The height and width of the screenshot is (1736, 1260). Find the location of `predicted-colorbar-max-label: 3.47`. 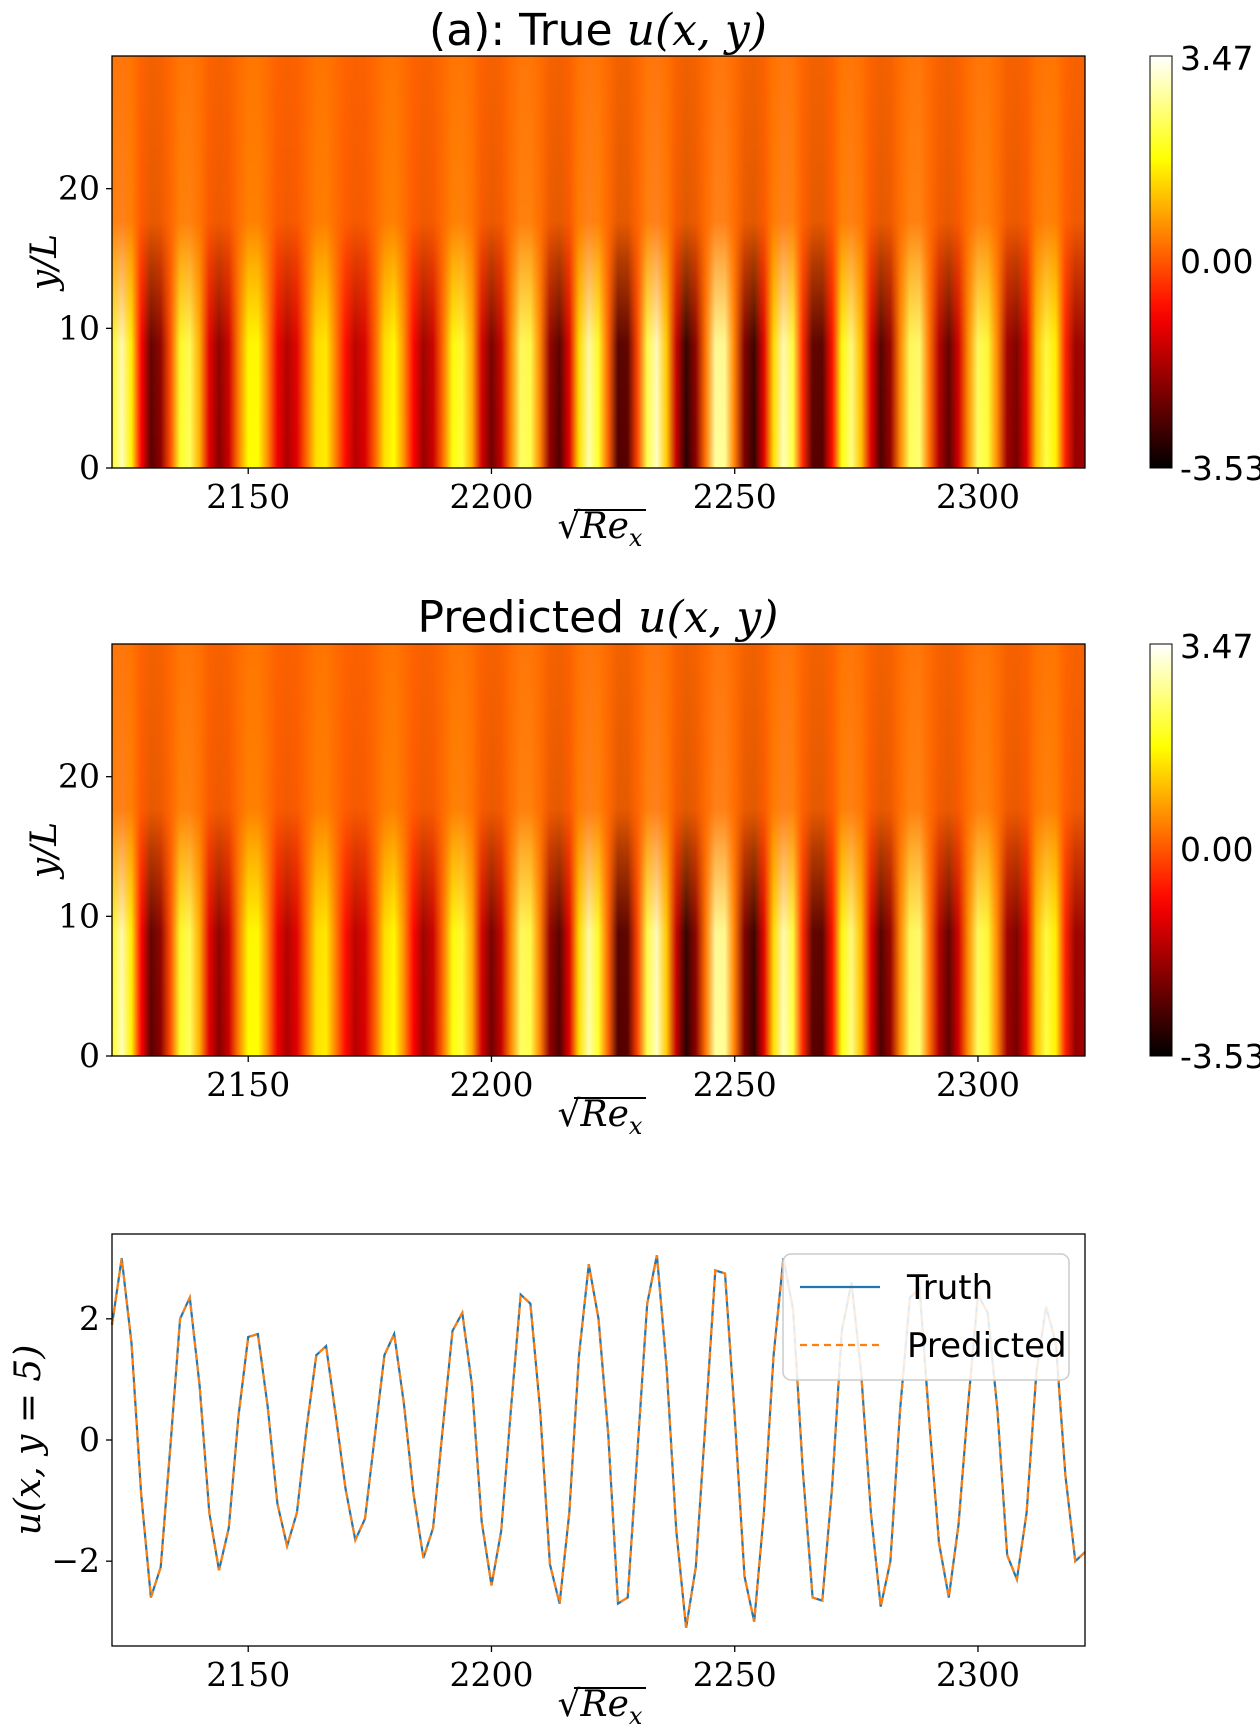

predicted-colorbar-max-label: 3.47 is located at coordinates (1216, 646).